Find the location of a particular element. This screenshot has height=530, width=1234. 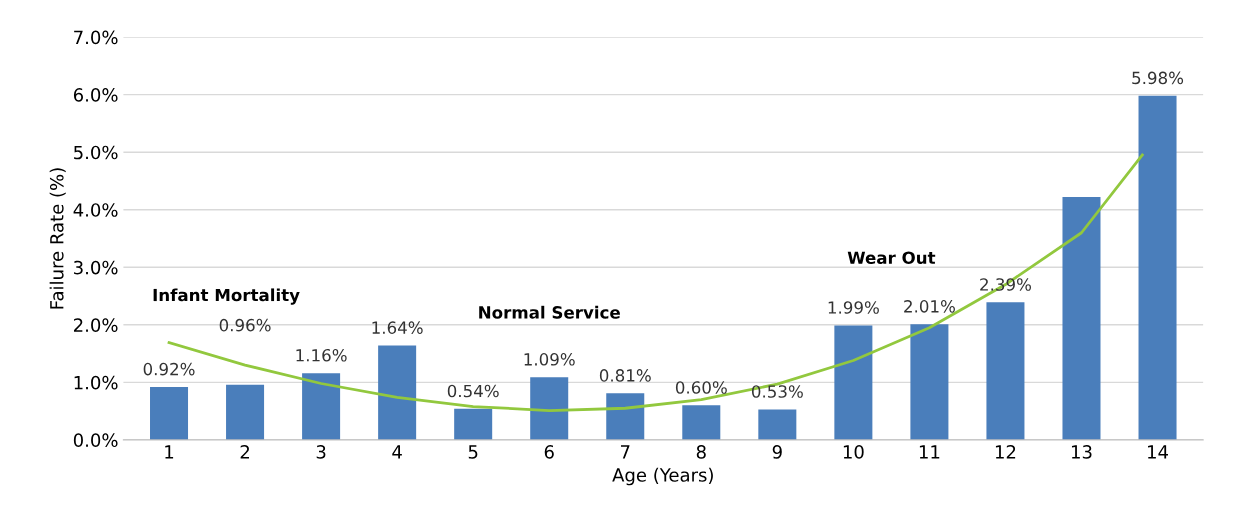

x-axis-title: Age (Years) is located at coordinates (662, 476).